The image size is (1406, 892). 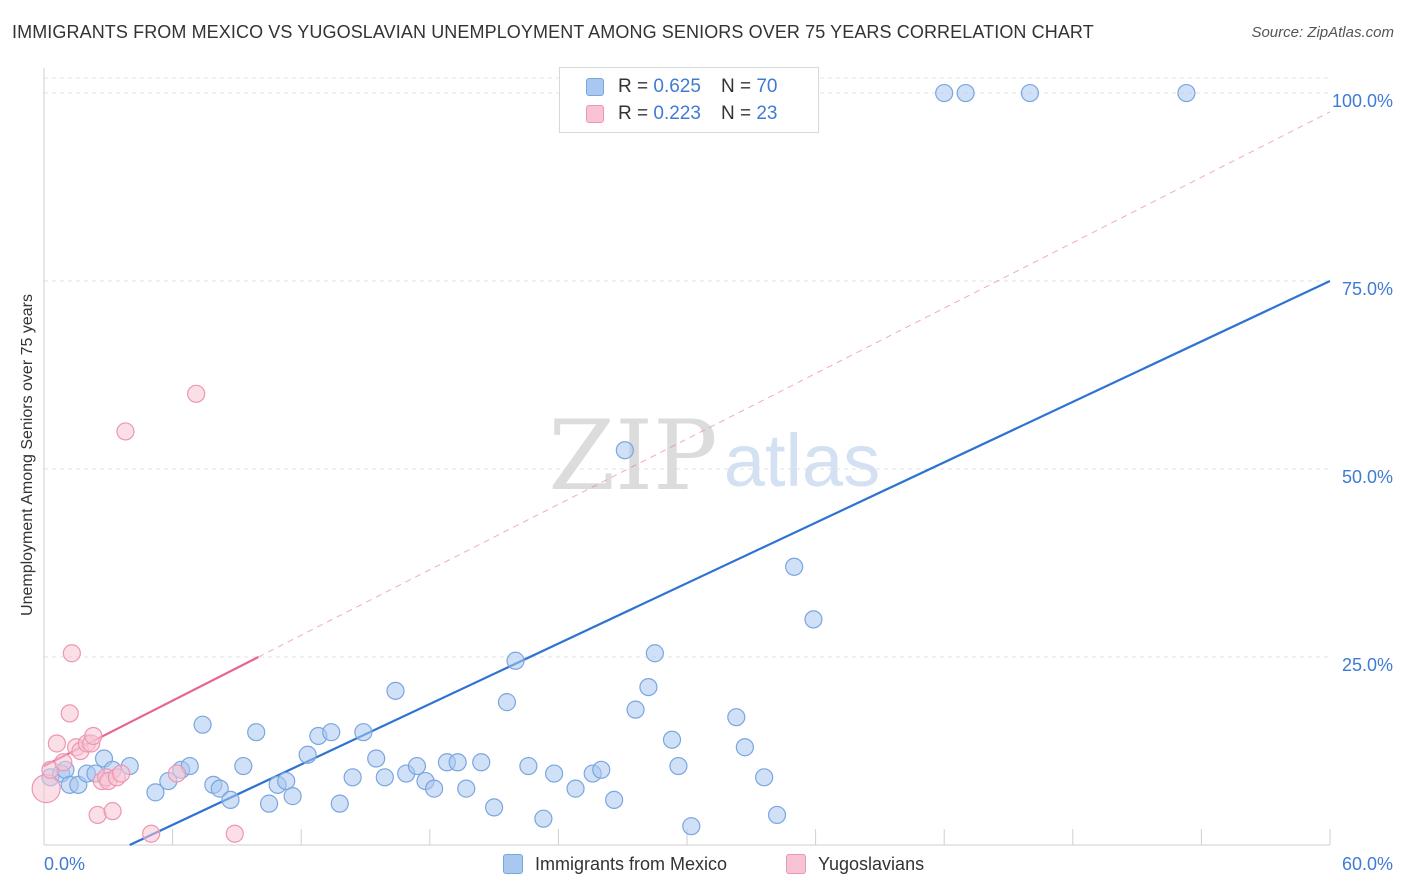 I want to click on watermark: ZIP atlas, so click(x=714, y=456).